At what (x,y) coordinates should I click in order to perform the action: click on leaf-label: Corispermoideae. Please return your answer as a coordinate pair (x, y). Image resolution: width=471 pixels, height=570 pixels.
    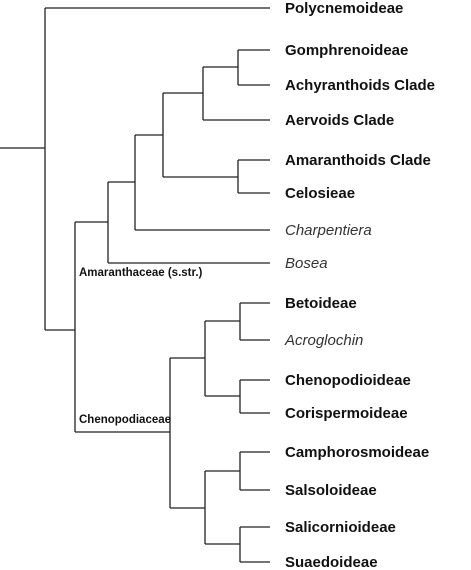
    Looking at the image, I should click on (346, 413).